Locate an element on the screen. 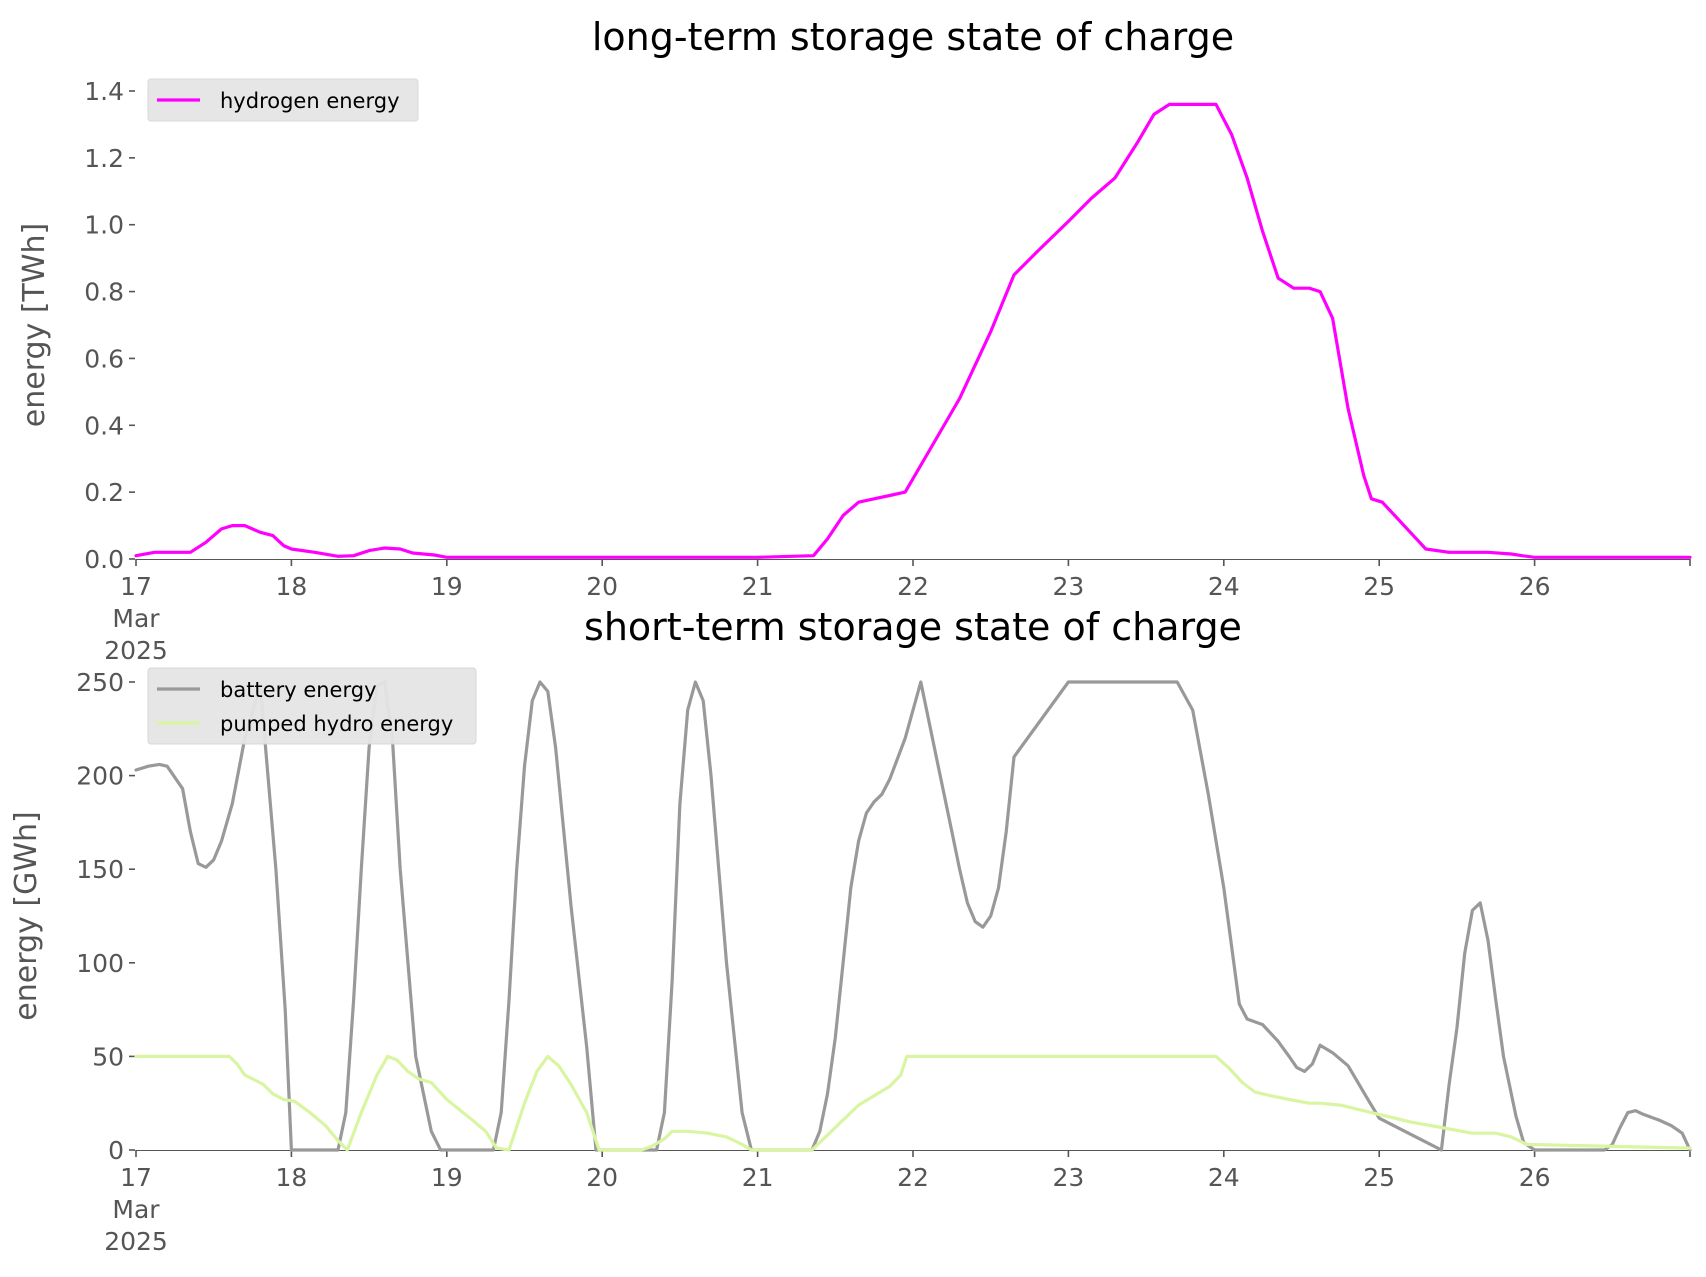 This screenshot has height=1277, width=1706. y-tick-label: 0.2 is located at coordinates (104, 492).